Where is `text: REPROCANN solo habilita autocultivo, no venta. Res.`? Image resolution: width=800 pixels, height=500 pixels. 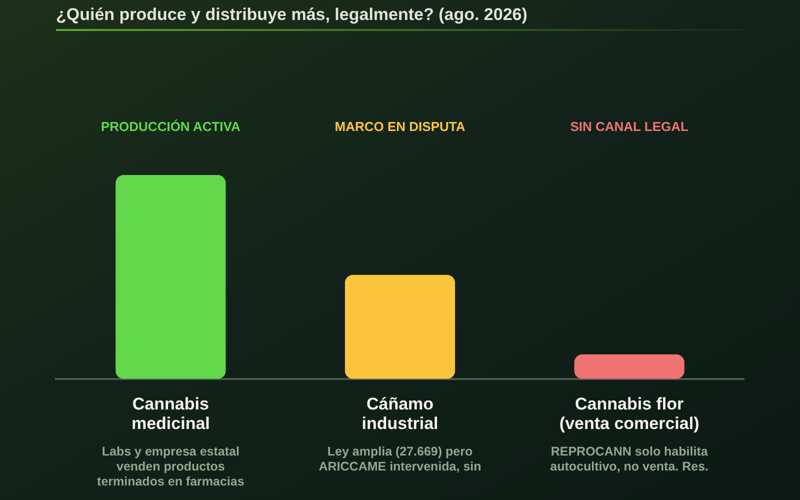 text: REPROCANN solo habilita autocultivo, no venta. Res. is located at coordinates (629, 459).